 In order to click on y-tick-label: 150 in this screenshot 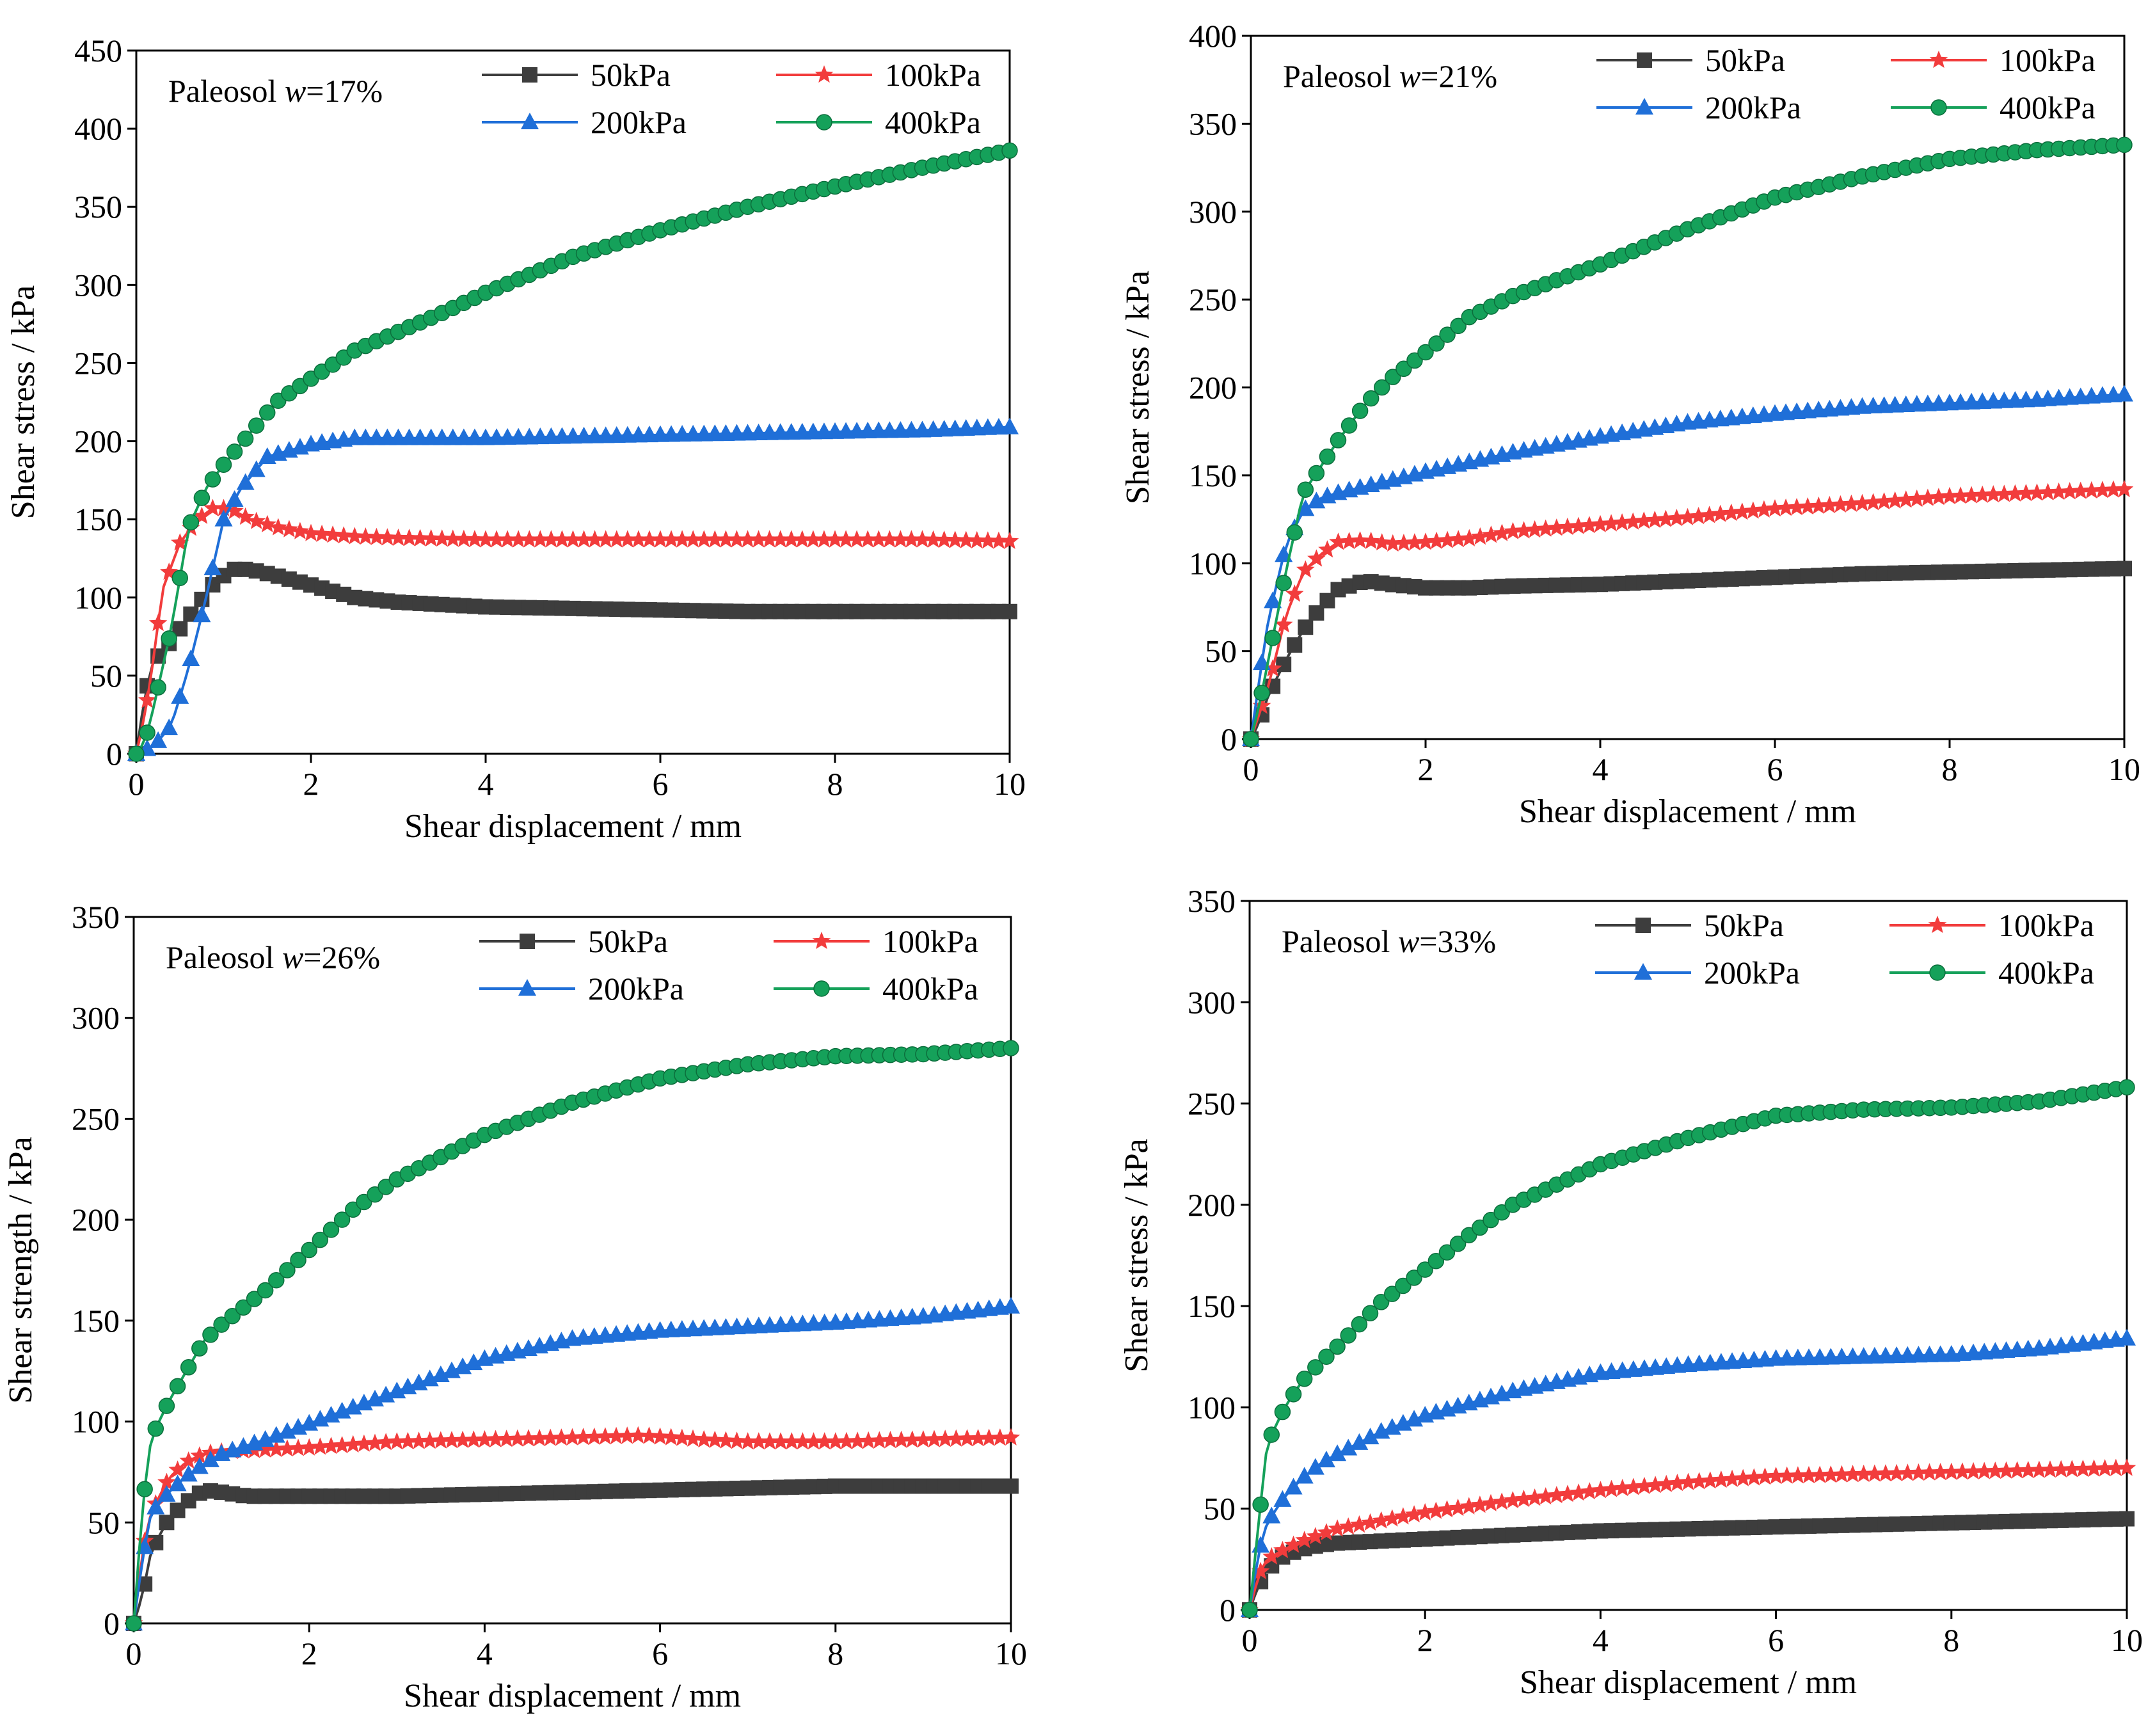, I will do `click(96, 1321)`.